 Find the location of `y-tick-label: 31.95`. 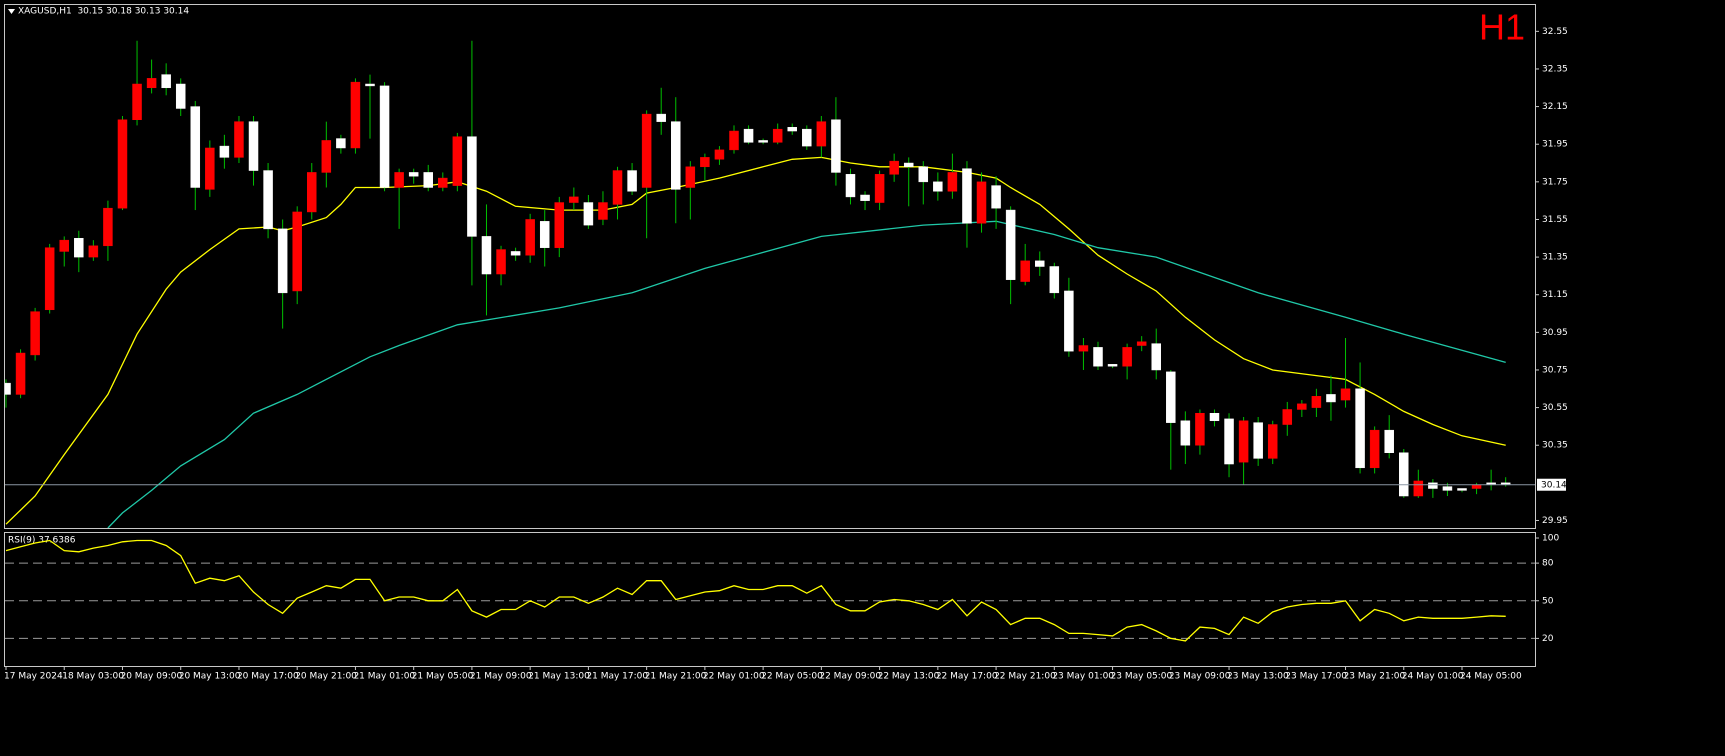

y-tick-label: 31.95 is located at coordinates (1555, 145).